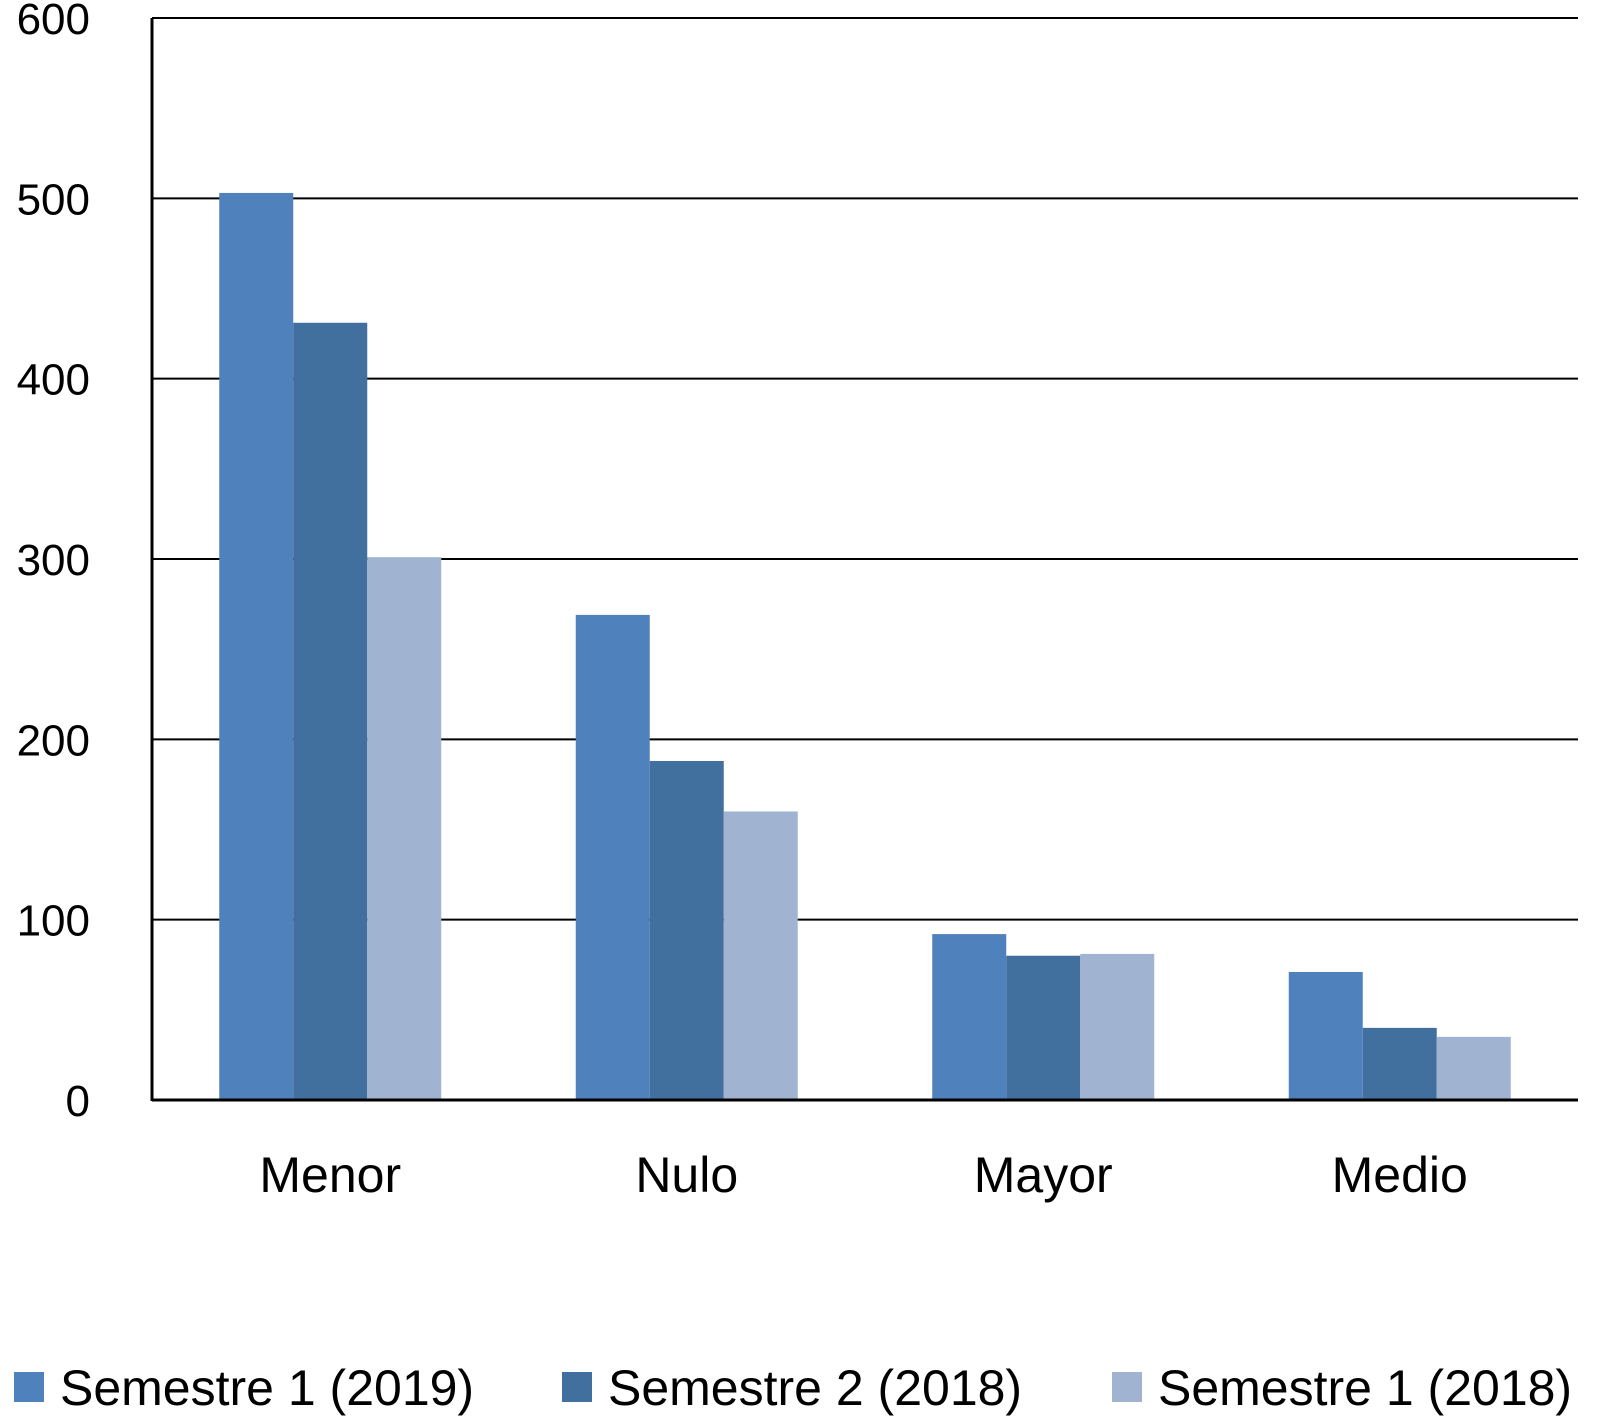 The image size is (1606, 1420). Describe the element at coordinates (1400, 1175) in the screenshot. I see `x-category-label: Medio` at that location.